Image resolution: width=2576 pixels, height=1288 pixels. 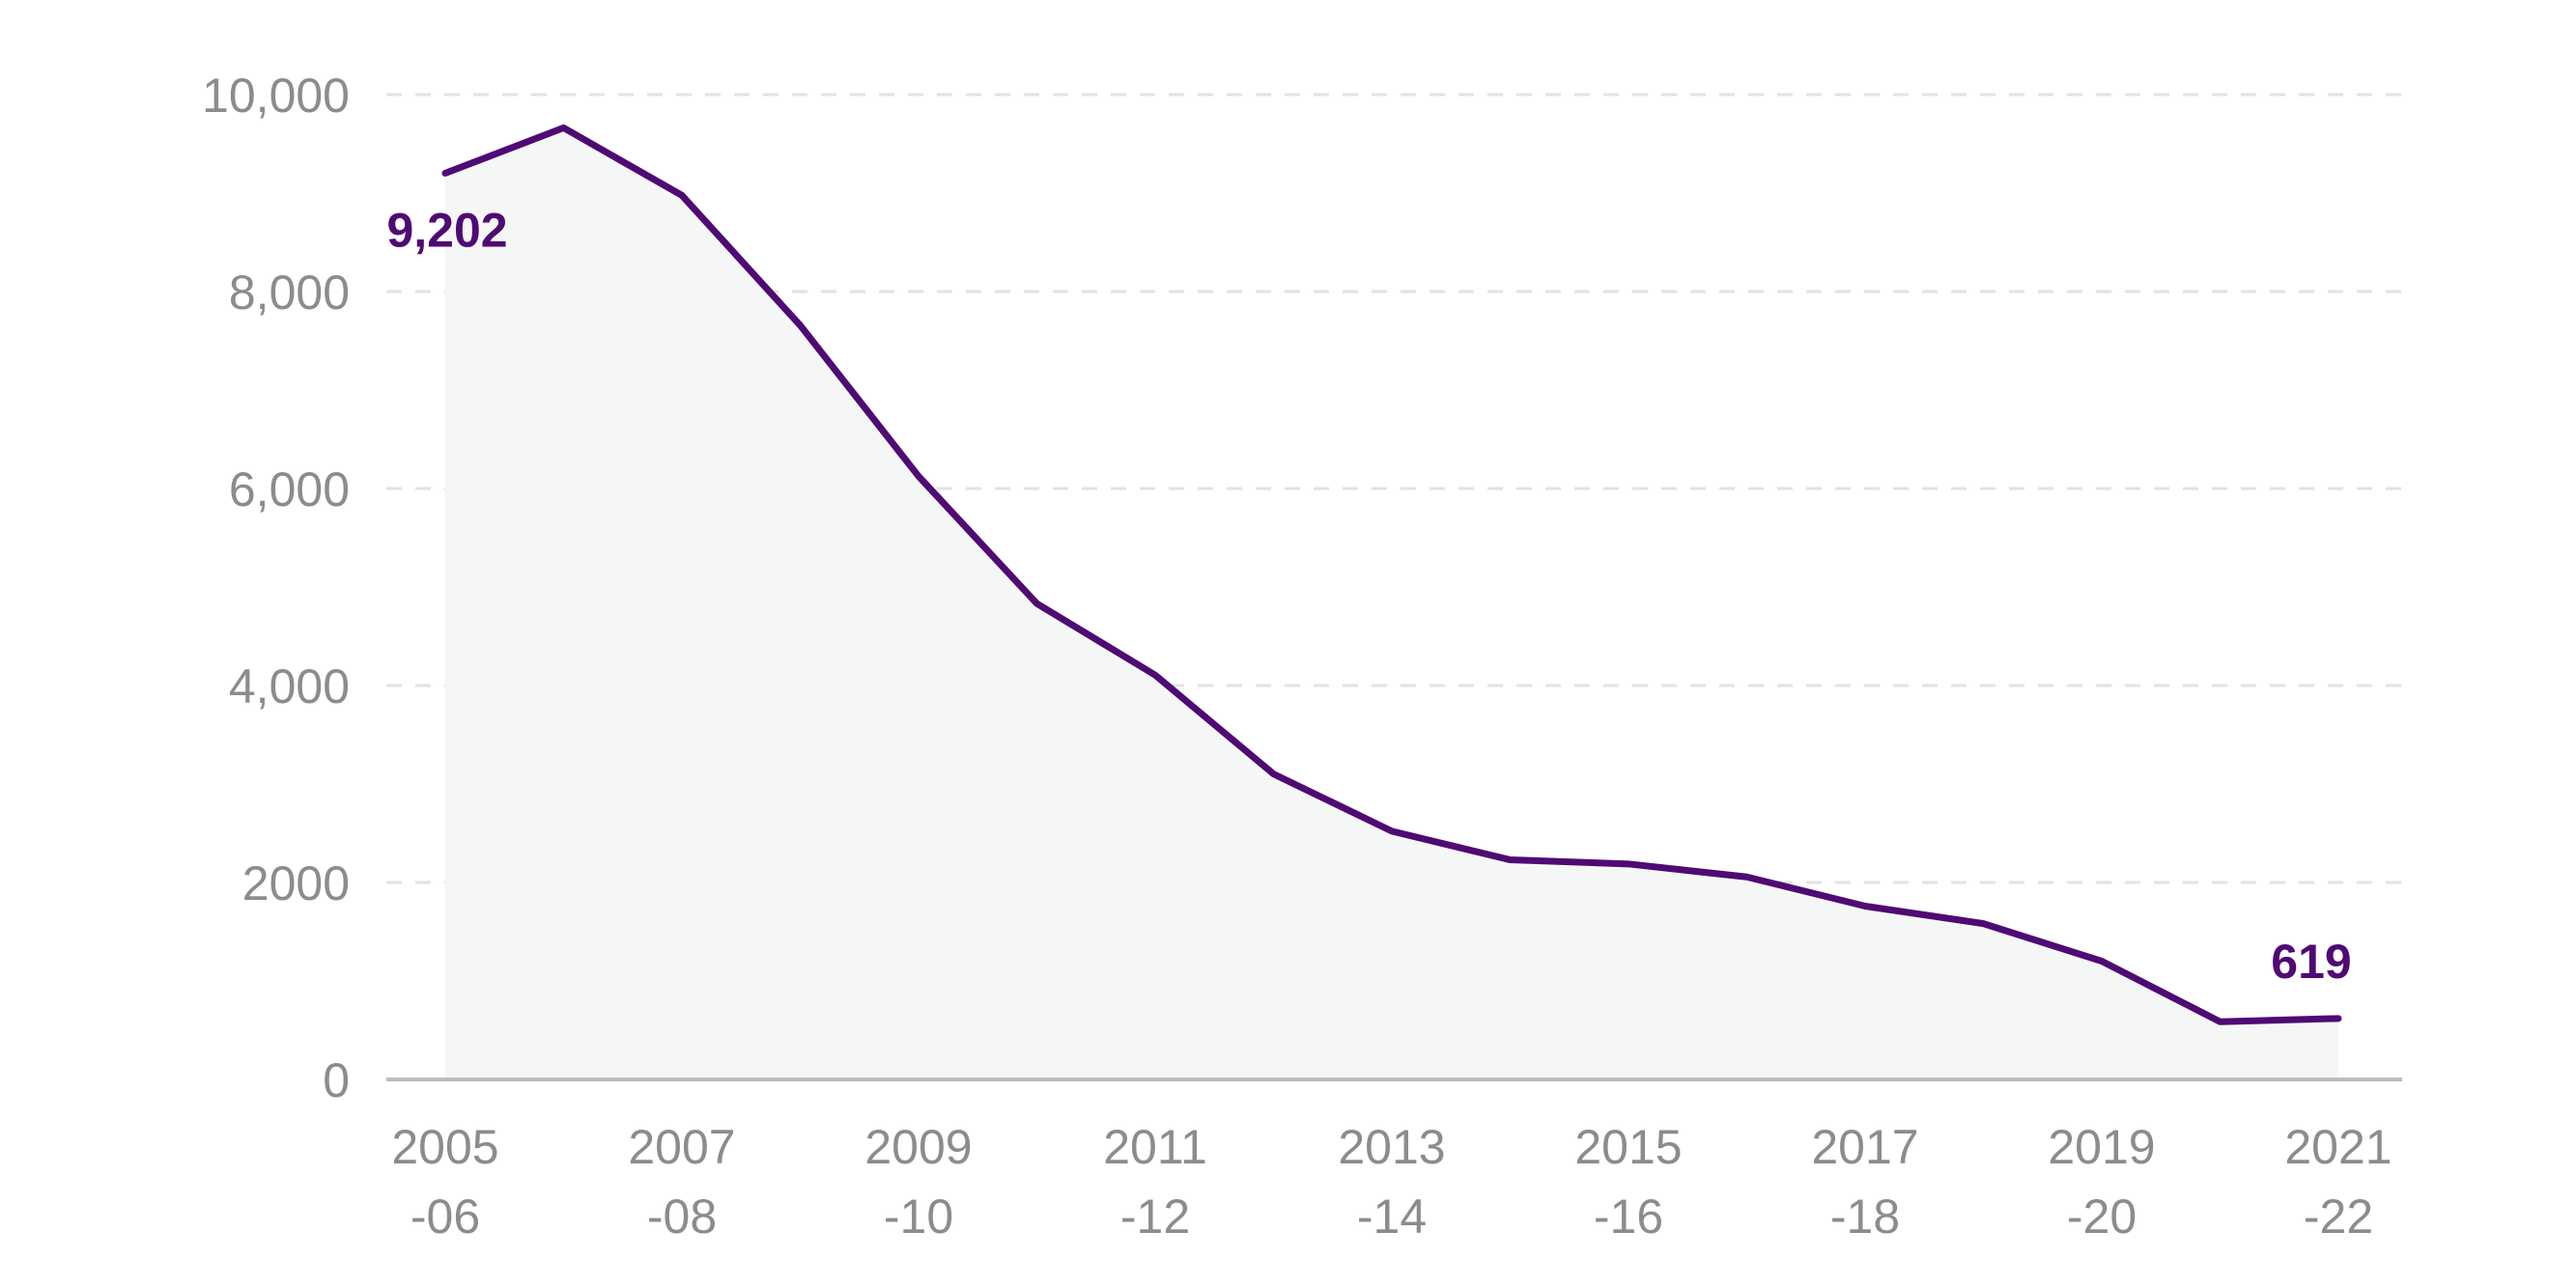 What do you see at coordinates (276, 96) in the screenshot?
I see `y-tick-label: 10,000` at bounding box center [276, 96].